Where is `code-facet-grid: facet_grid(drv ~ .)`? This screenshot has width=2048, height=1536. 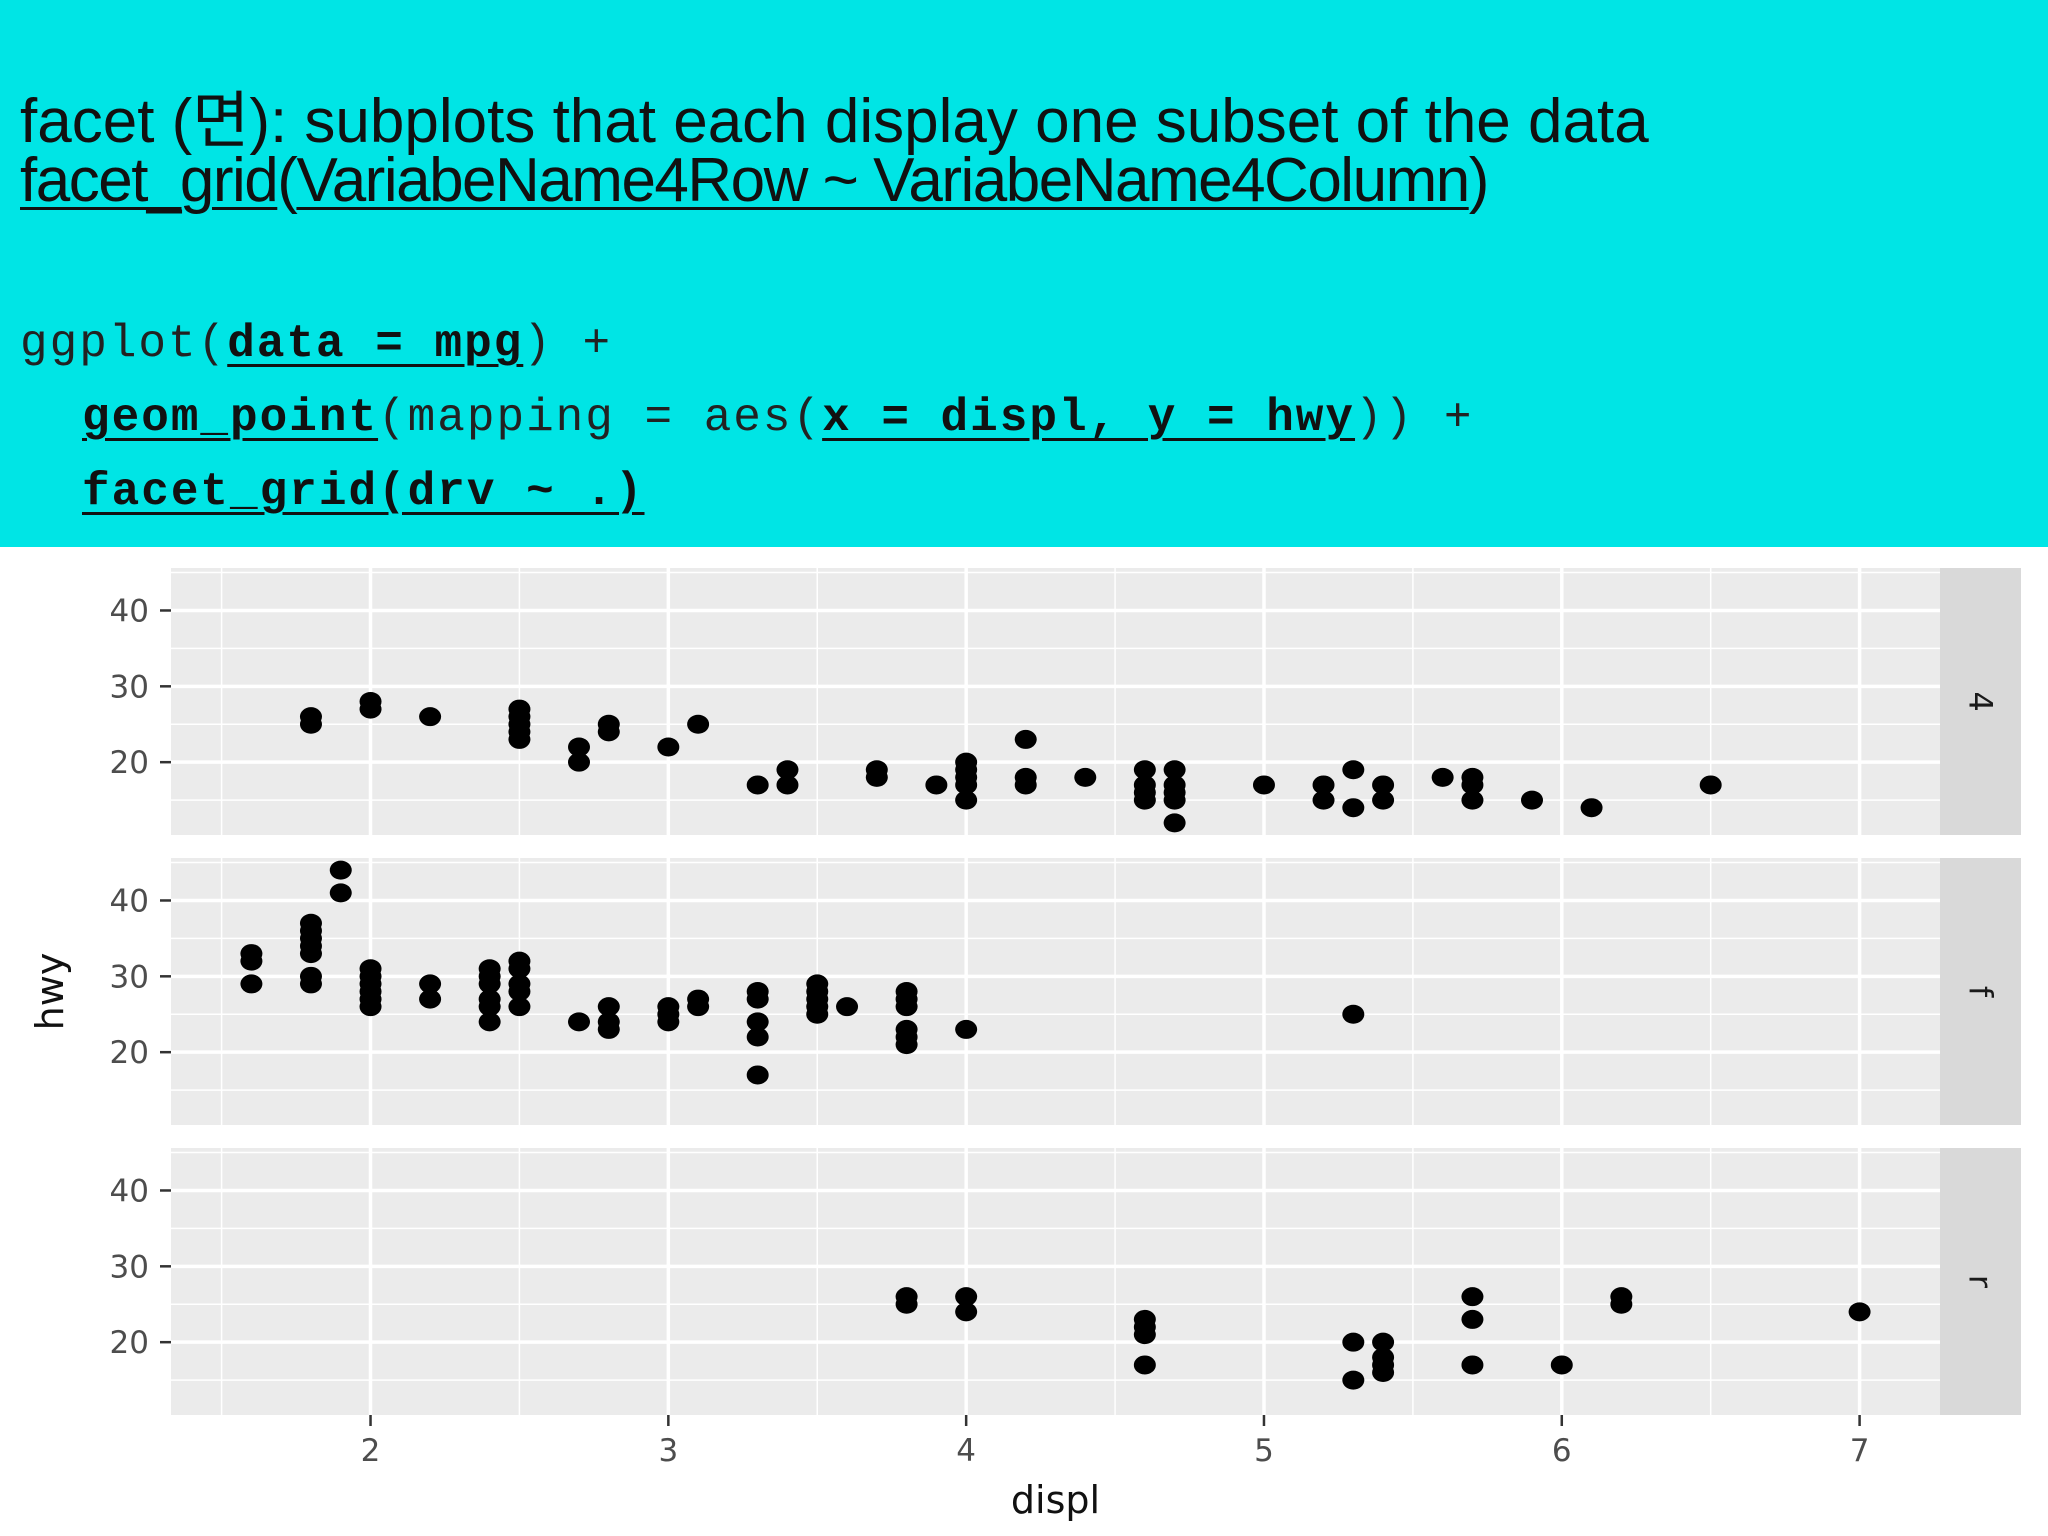 code-facet-grid: facet_grid(drv ~ .) is located at coordinates (363, 492).